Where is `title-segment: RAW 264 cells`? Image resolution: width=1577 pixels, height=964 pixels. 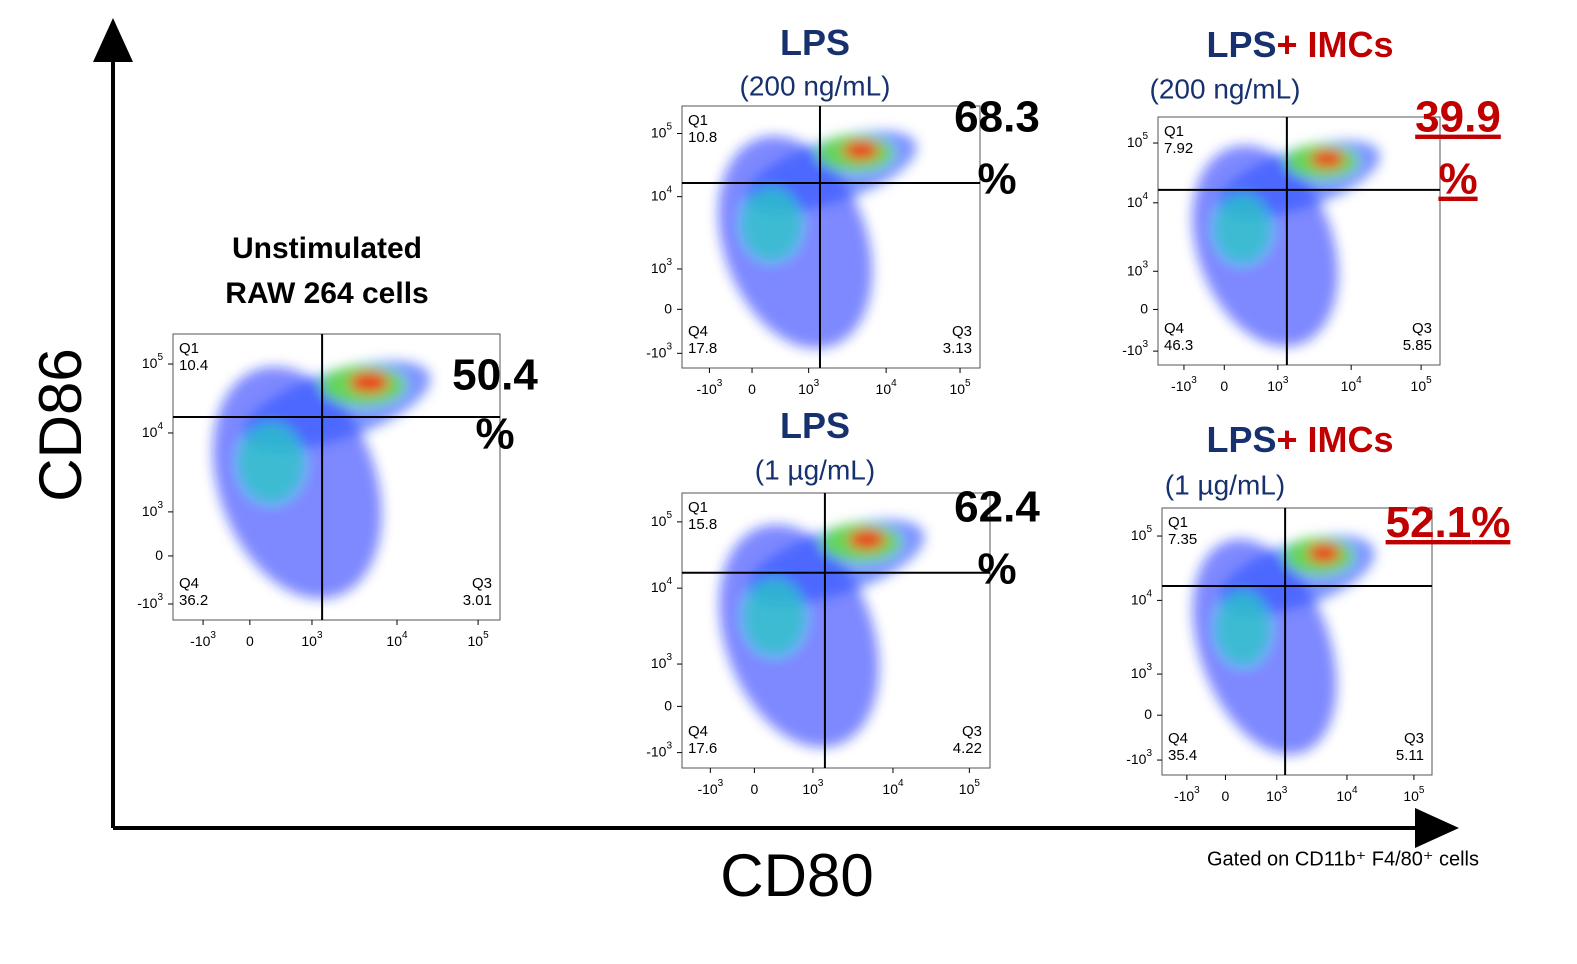
title-segment: RAW 264 cells is located at coordinates (326, 293).